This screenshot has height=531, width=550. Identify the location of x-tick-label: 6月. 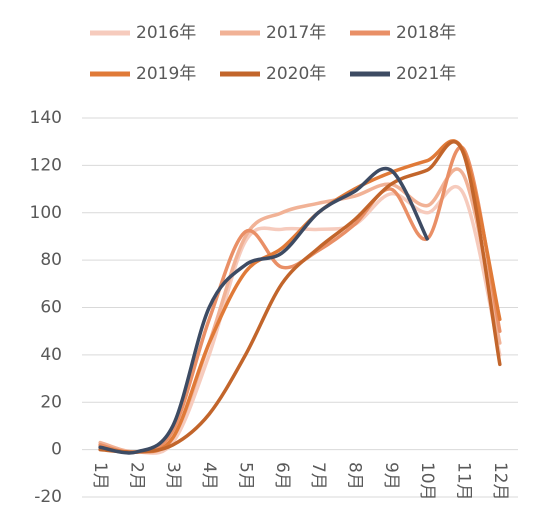
(282, 476).